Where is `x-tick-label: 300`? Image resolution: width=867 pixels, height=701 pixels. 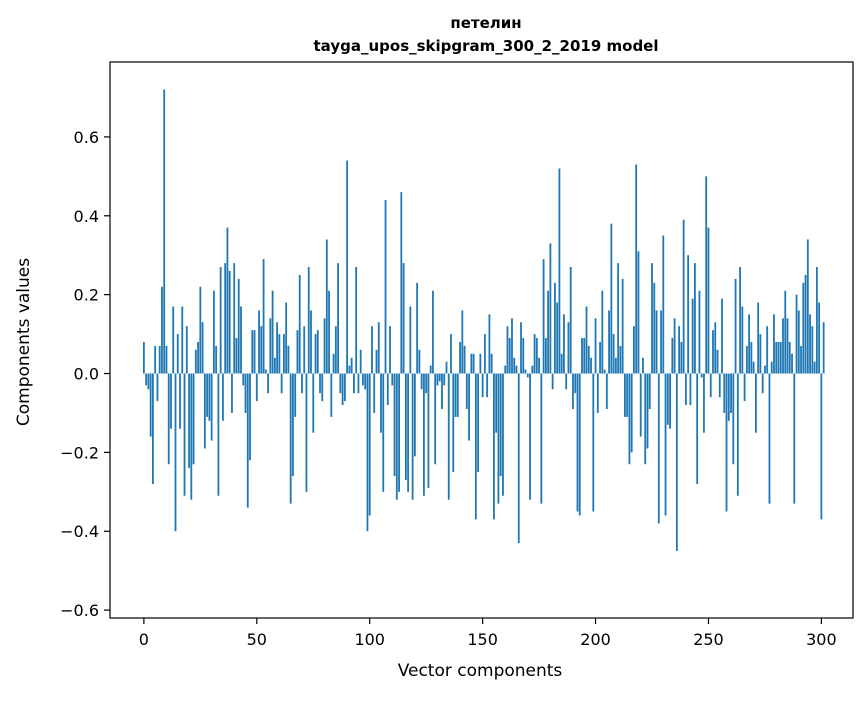 x-tick-label: 300 is located at coordinates (821, 639).